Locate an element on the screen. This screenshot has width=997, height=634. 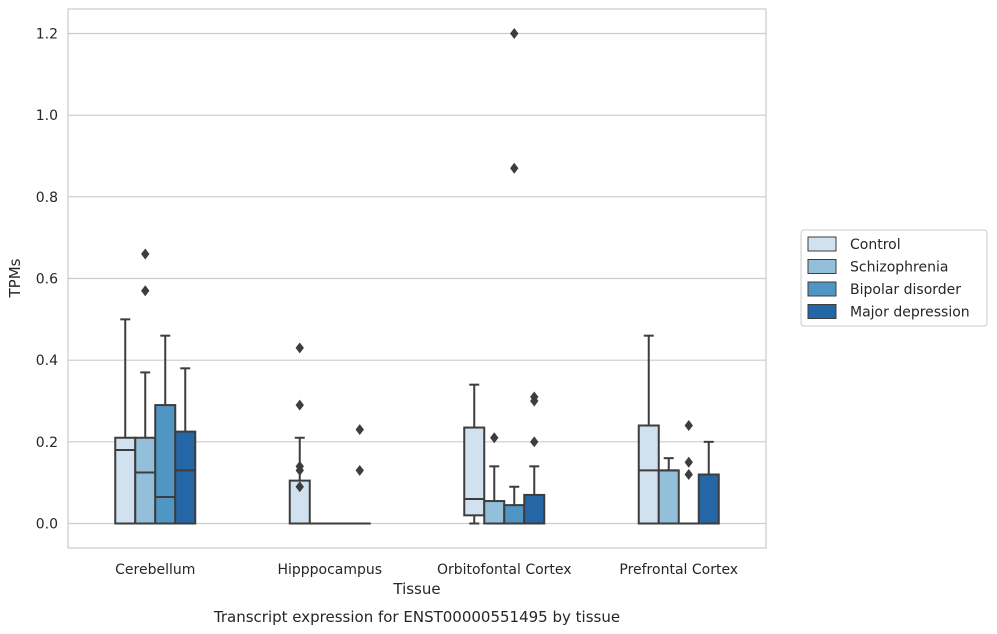
legend-label: Major depression is located at coordinates (910, 313).